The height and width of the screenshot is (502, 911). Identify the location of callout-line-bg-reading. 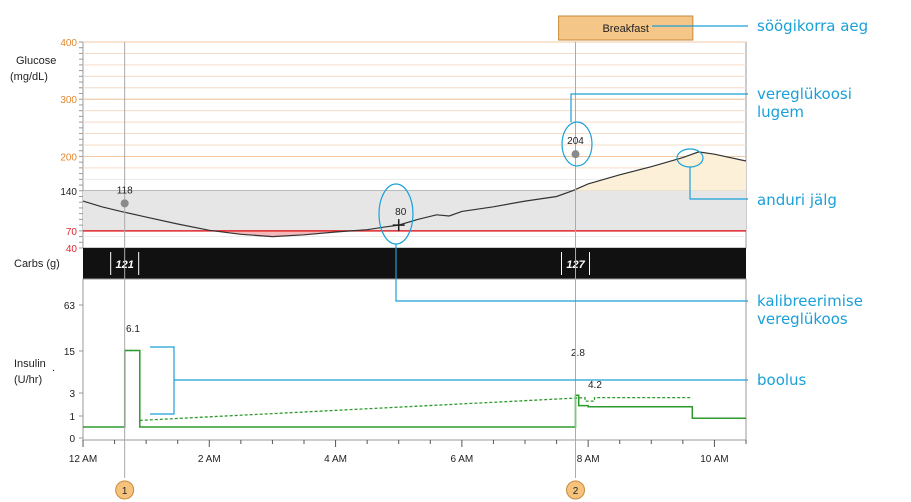
(659, 107).